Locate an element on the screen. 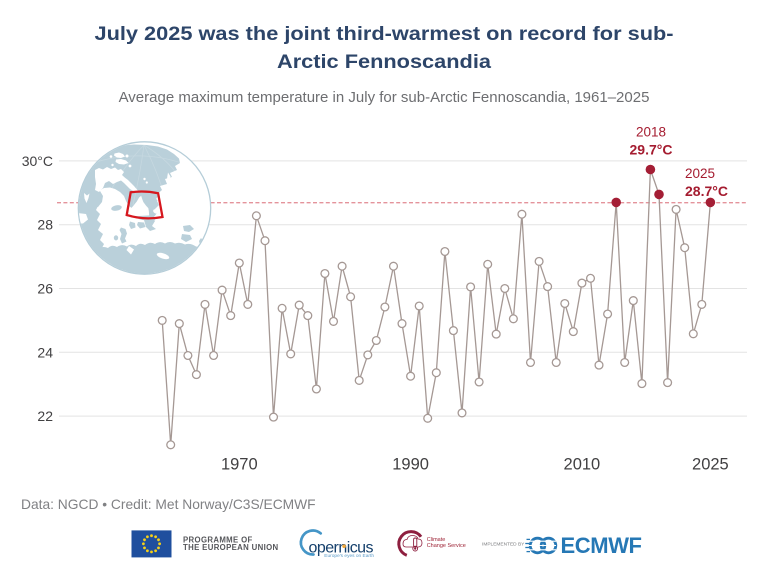 The width and height of the screenshot is (768, 584). svg-text: opernicus is located at coordinates (341, 548).